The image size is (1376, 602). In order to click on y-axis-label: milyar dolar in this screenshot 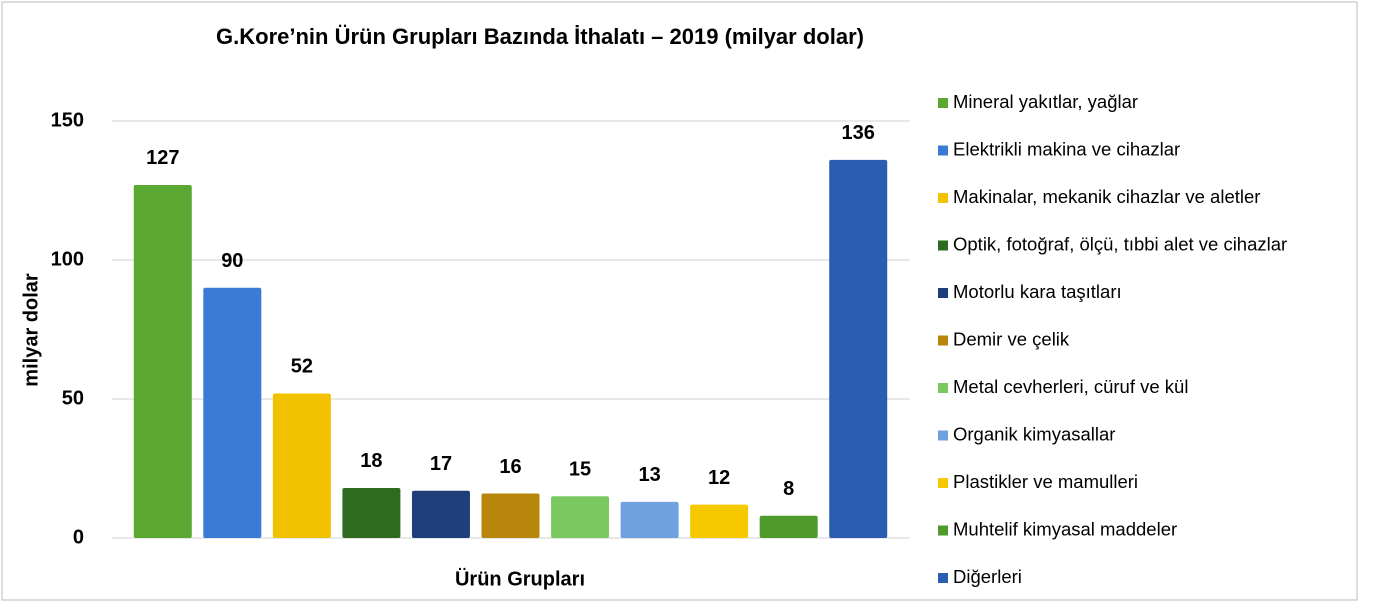, I will do `click(31, 330)`.